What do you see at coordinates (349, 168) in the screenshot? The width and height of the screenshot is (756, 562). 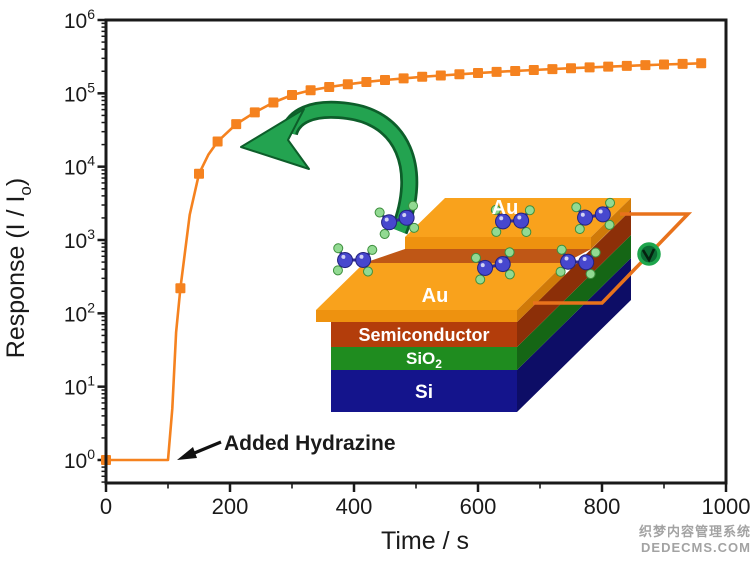 I see `green-arrow-arc` at bounding box center [349, 168].